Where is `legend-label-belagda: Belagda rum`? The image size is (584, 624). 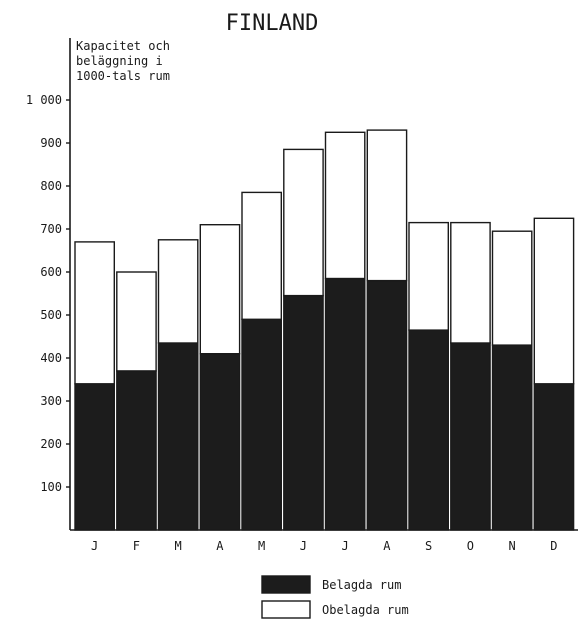
legend-label-belagda: Belagda rum is located at coordinates (361, 585).